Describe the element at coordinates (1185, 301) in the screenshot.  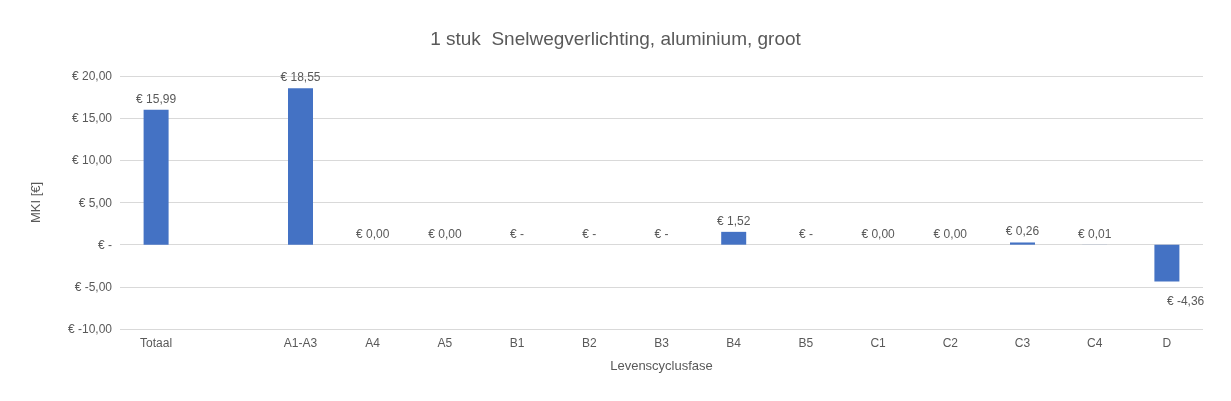
I see `data-label: € -4,36` at that location.